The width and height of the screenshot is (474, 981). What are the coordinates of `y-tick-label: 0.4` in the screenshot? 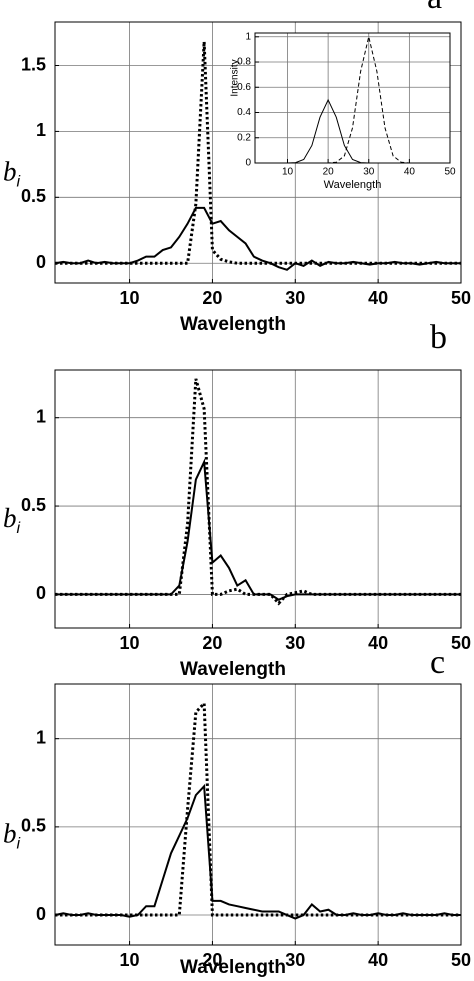 It's located at (244, 112).